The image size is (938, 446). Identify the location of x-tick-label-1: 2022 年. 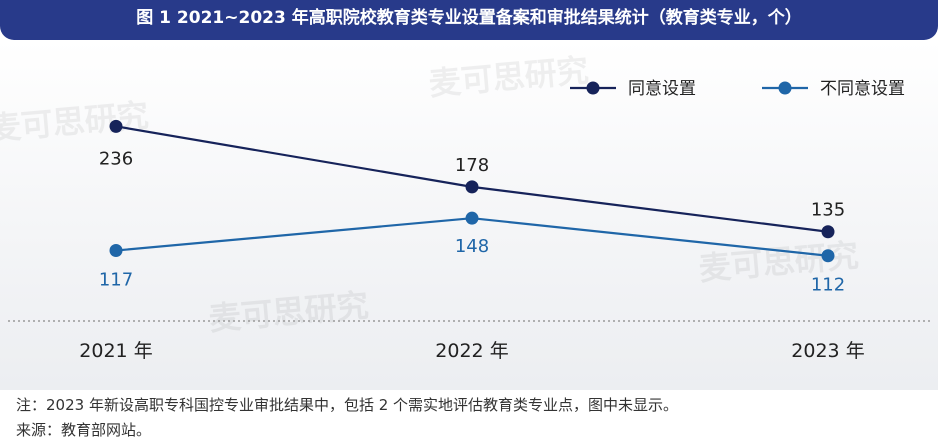
(471, 351).